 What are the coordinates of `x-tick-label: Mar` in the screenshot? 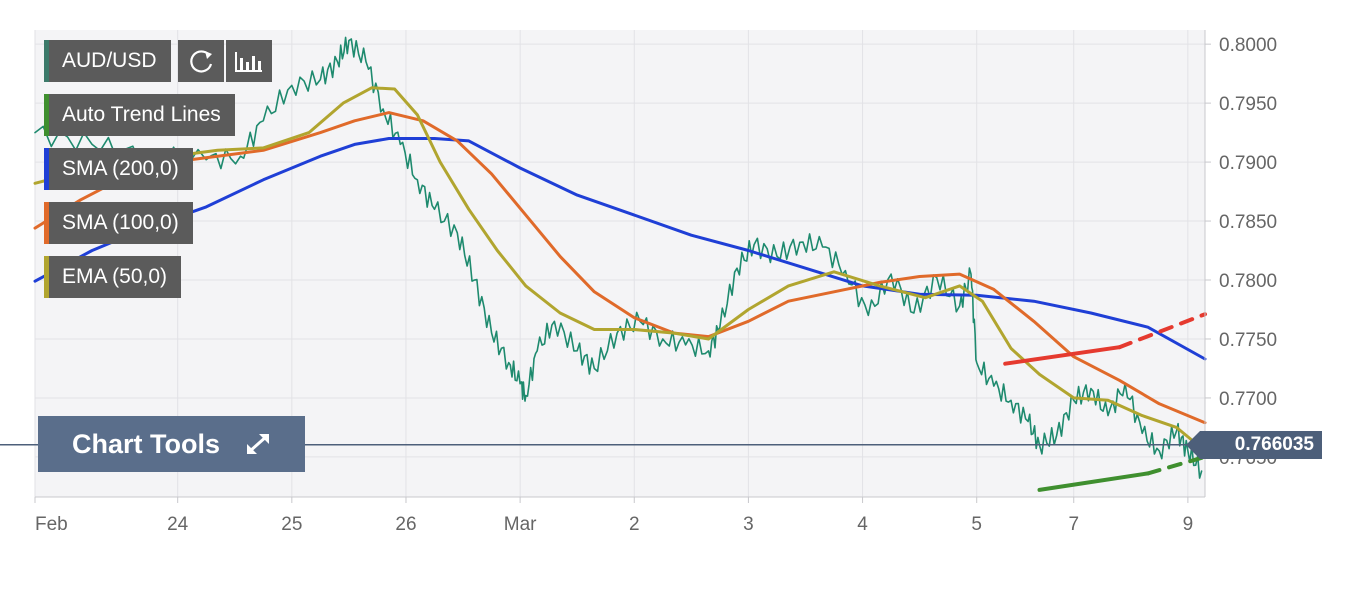 It's located at (520, 524).